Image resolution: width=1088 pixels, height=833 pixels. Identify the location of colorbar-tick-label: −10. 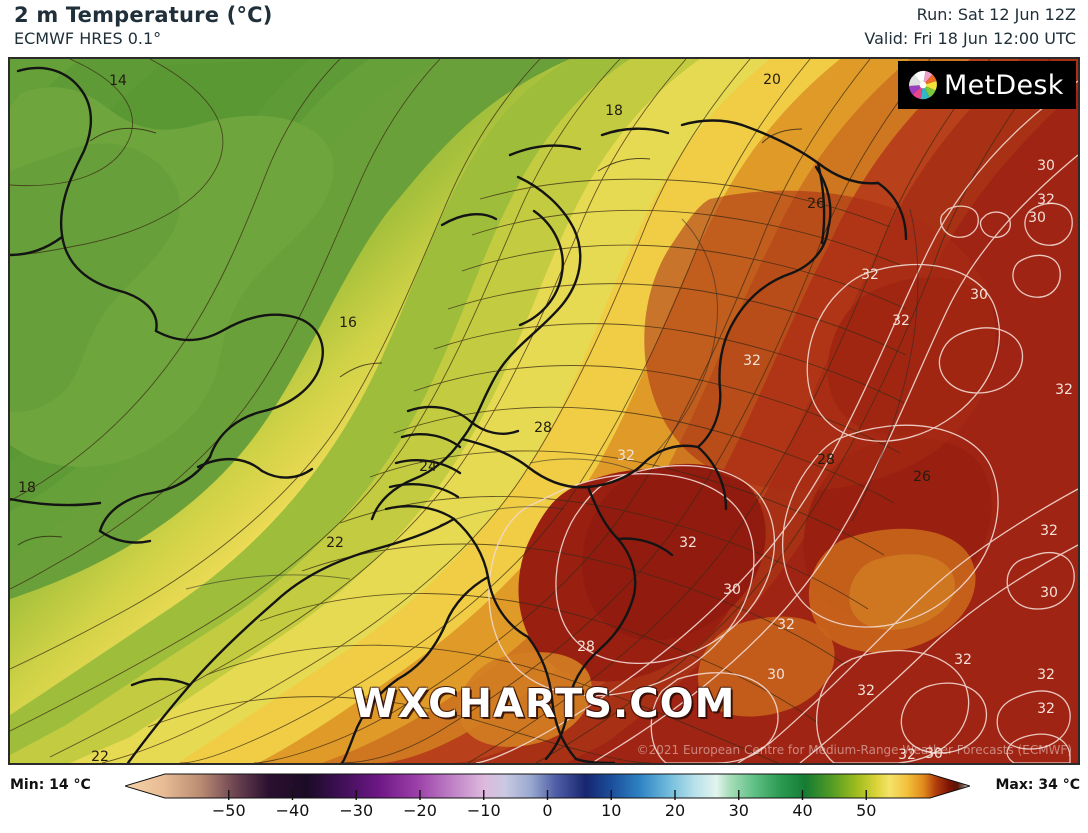
(483, 810).